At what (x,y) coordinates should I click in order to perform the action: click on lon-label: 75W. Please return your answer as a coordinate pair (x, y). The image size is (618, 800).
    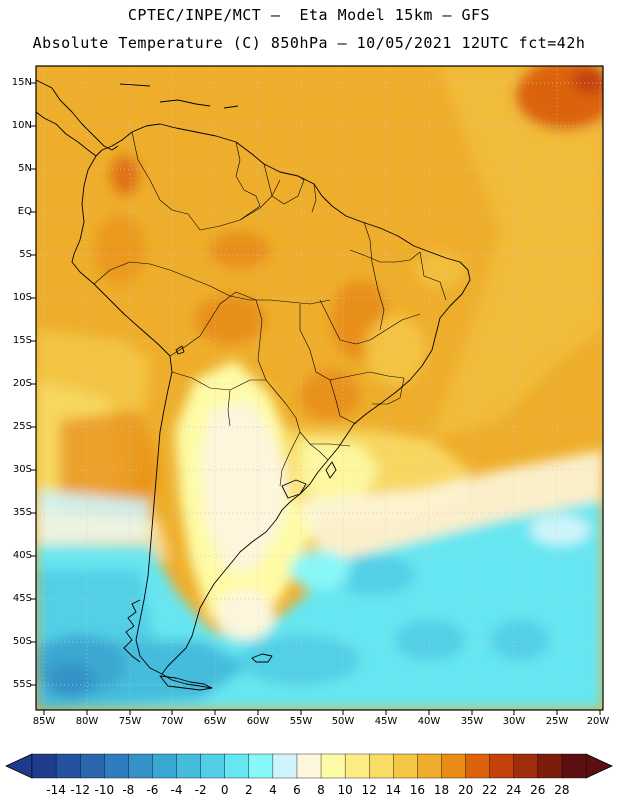
    Looking at the image, I should click on (130, 721).